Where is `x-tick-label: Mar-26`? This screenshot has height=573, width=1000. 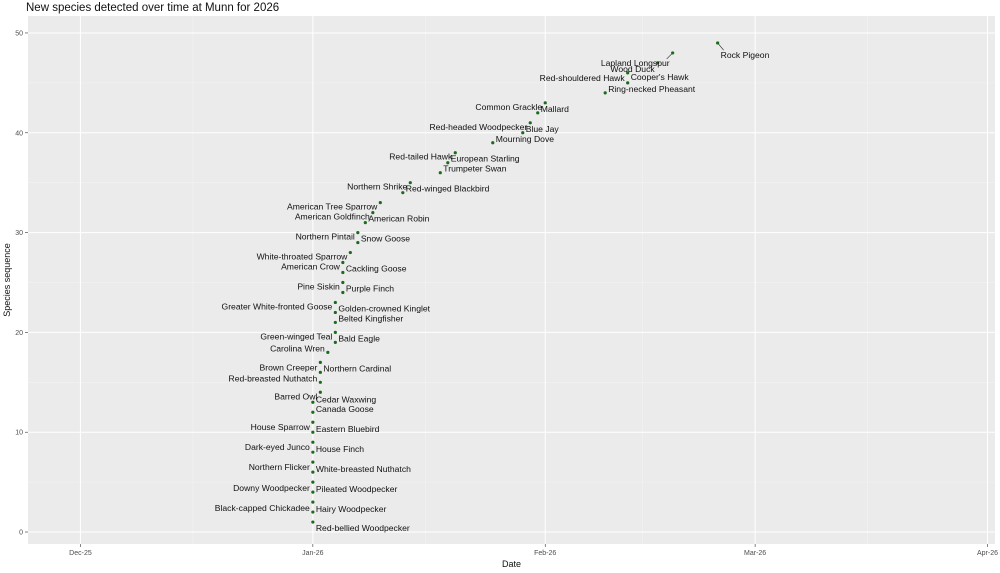 x-tick-label: Mar-26 is located at coordinates (755, 553).